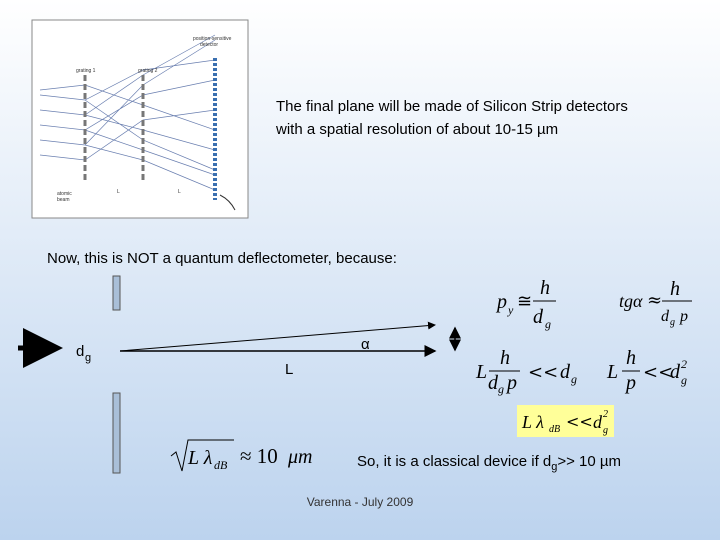 This screenshot has height=540, width=720. Describe the element at coordinates (227, 202) in the screenshot. I see `detector-cable` at that location.